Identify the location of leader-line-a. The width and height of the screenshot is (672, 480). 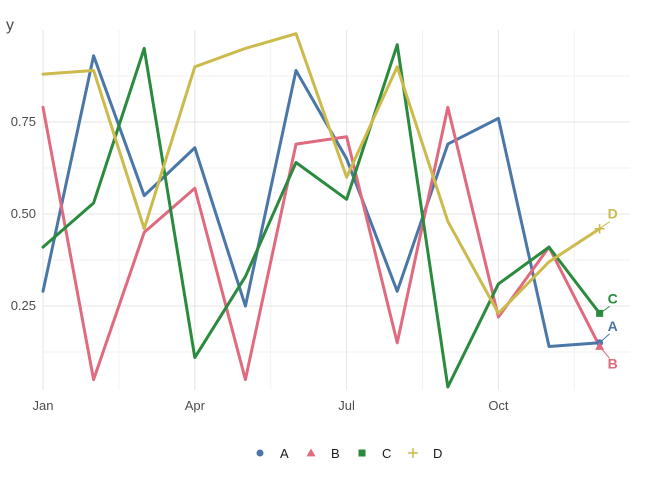
(604, 338).